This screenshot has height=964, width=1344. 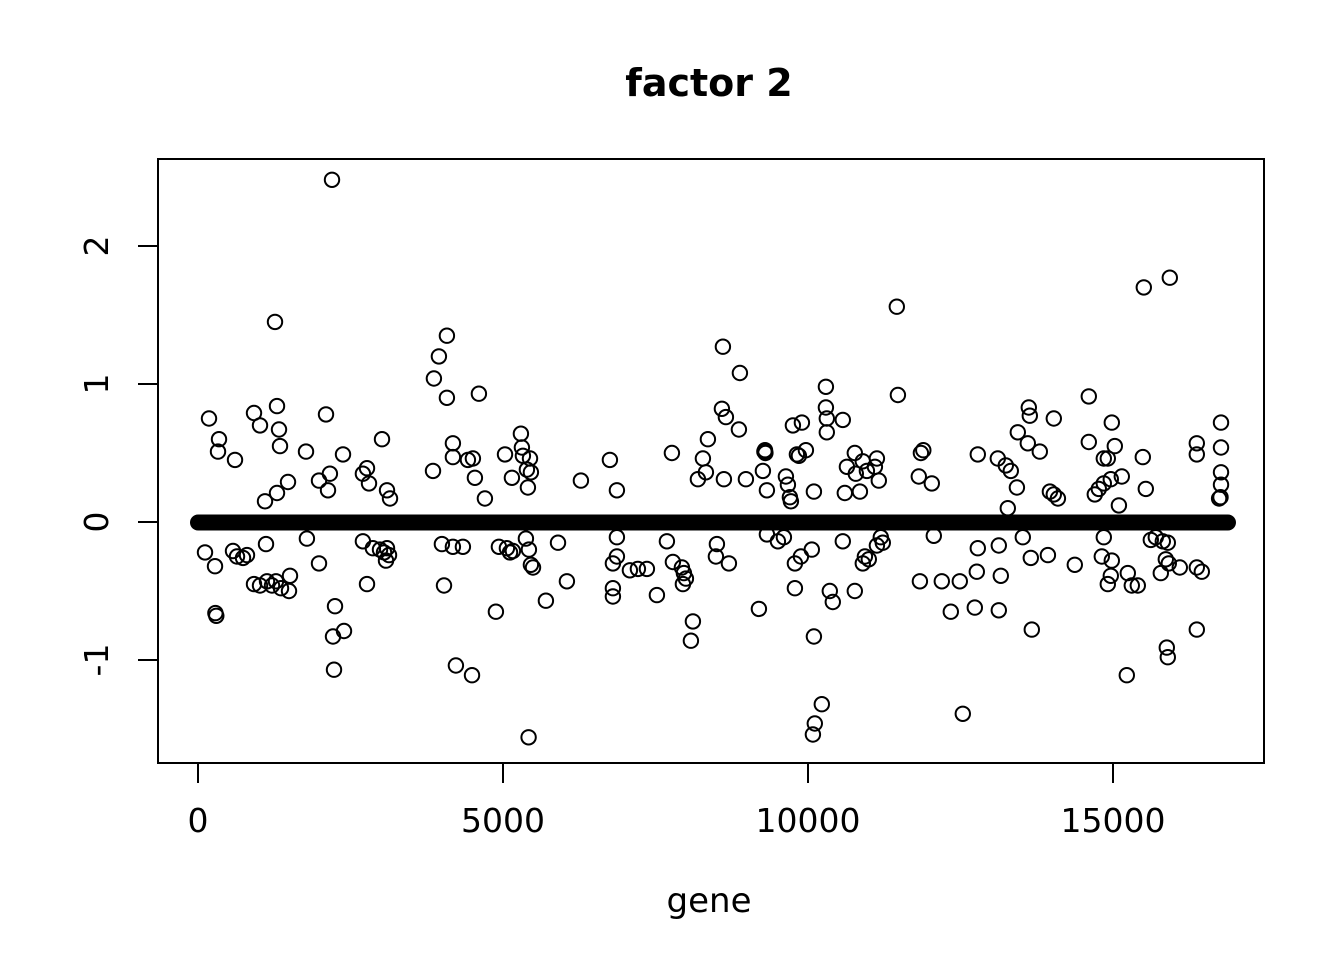 What do you see at coordinates (96, 522) in the screenshot?
I see `y-tick-label: 0` at bounding box center [96, 522].